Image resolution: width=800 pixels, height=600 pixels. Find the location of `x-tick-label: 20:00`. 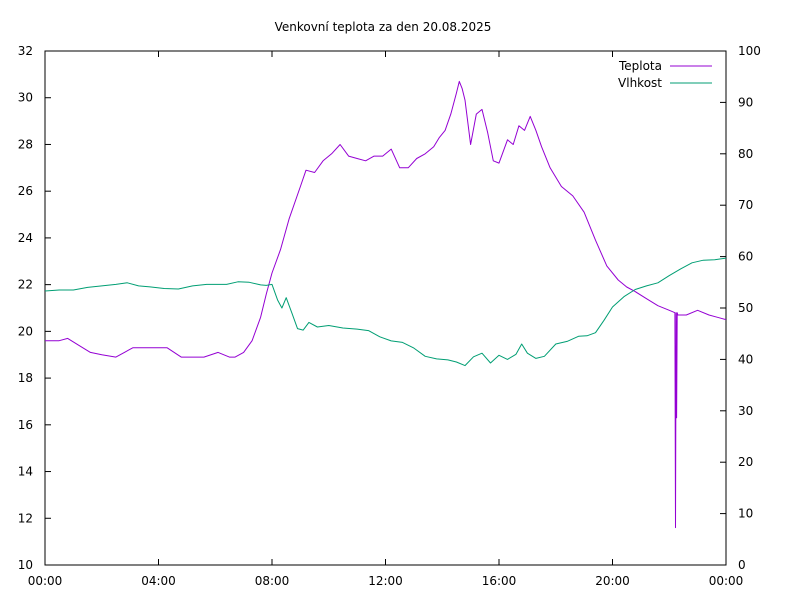

x-tick-label: 20:00 is located at coordinates (612, 581).